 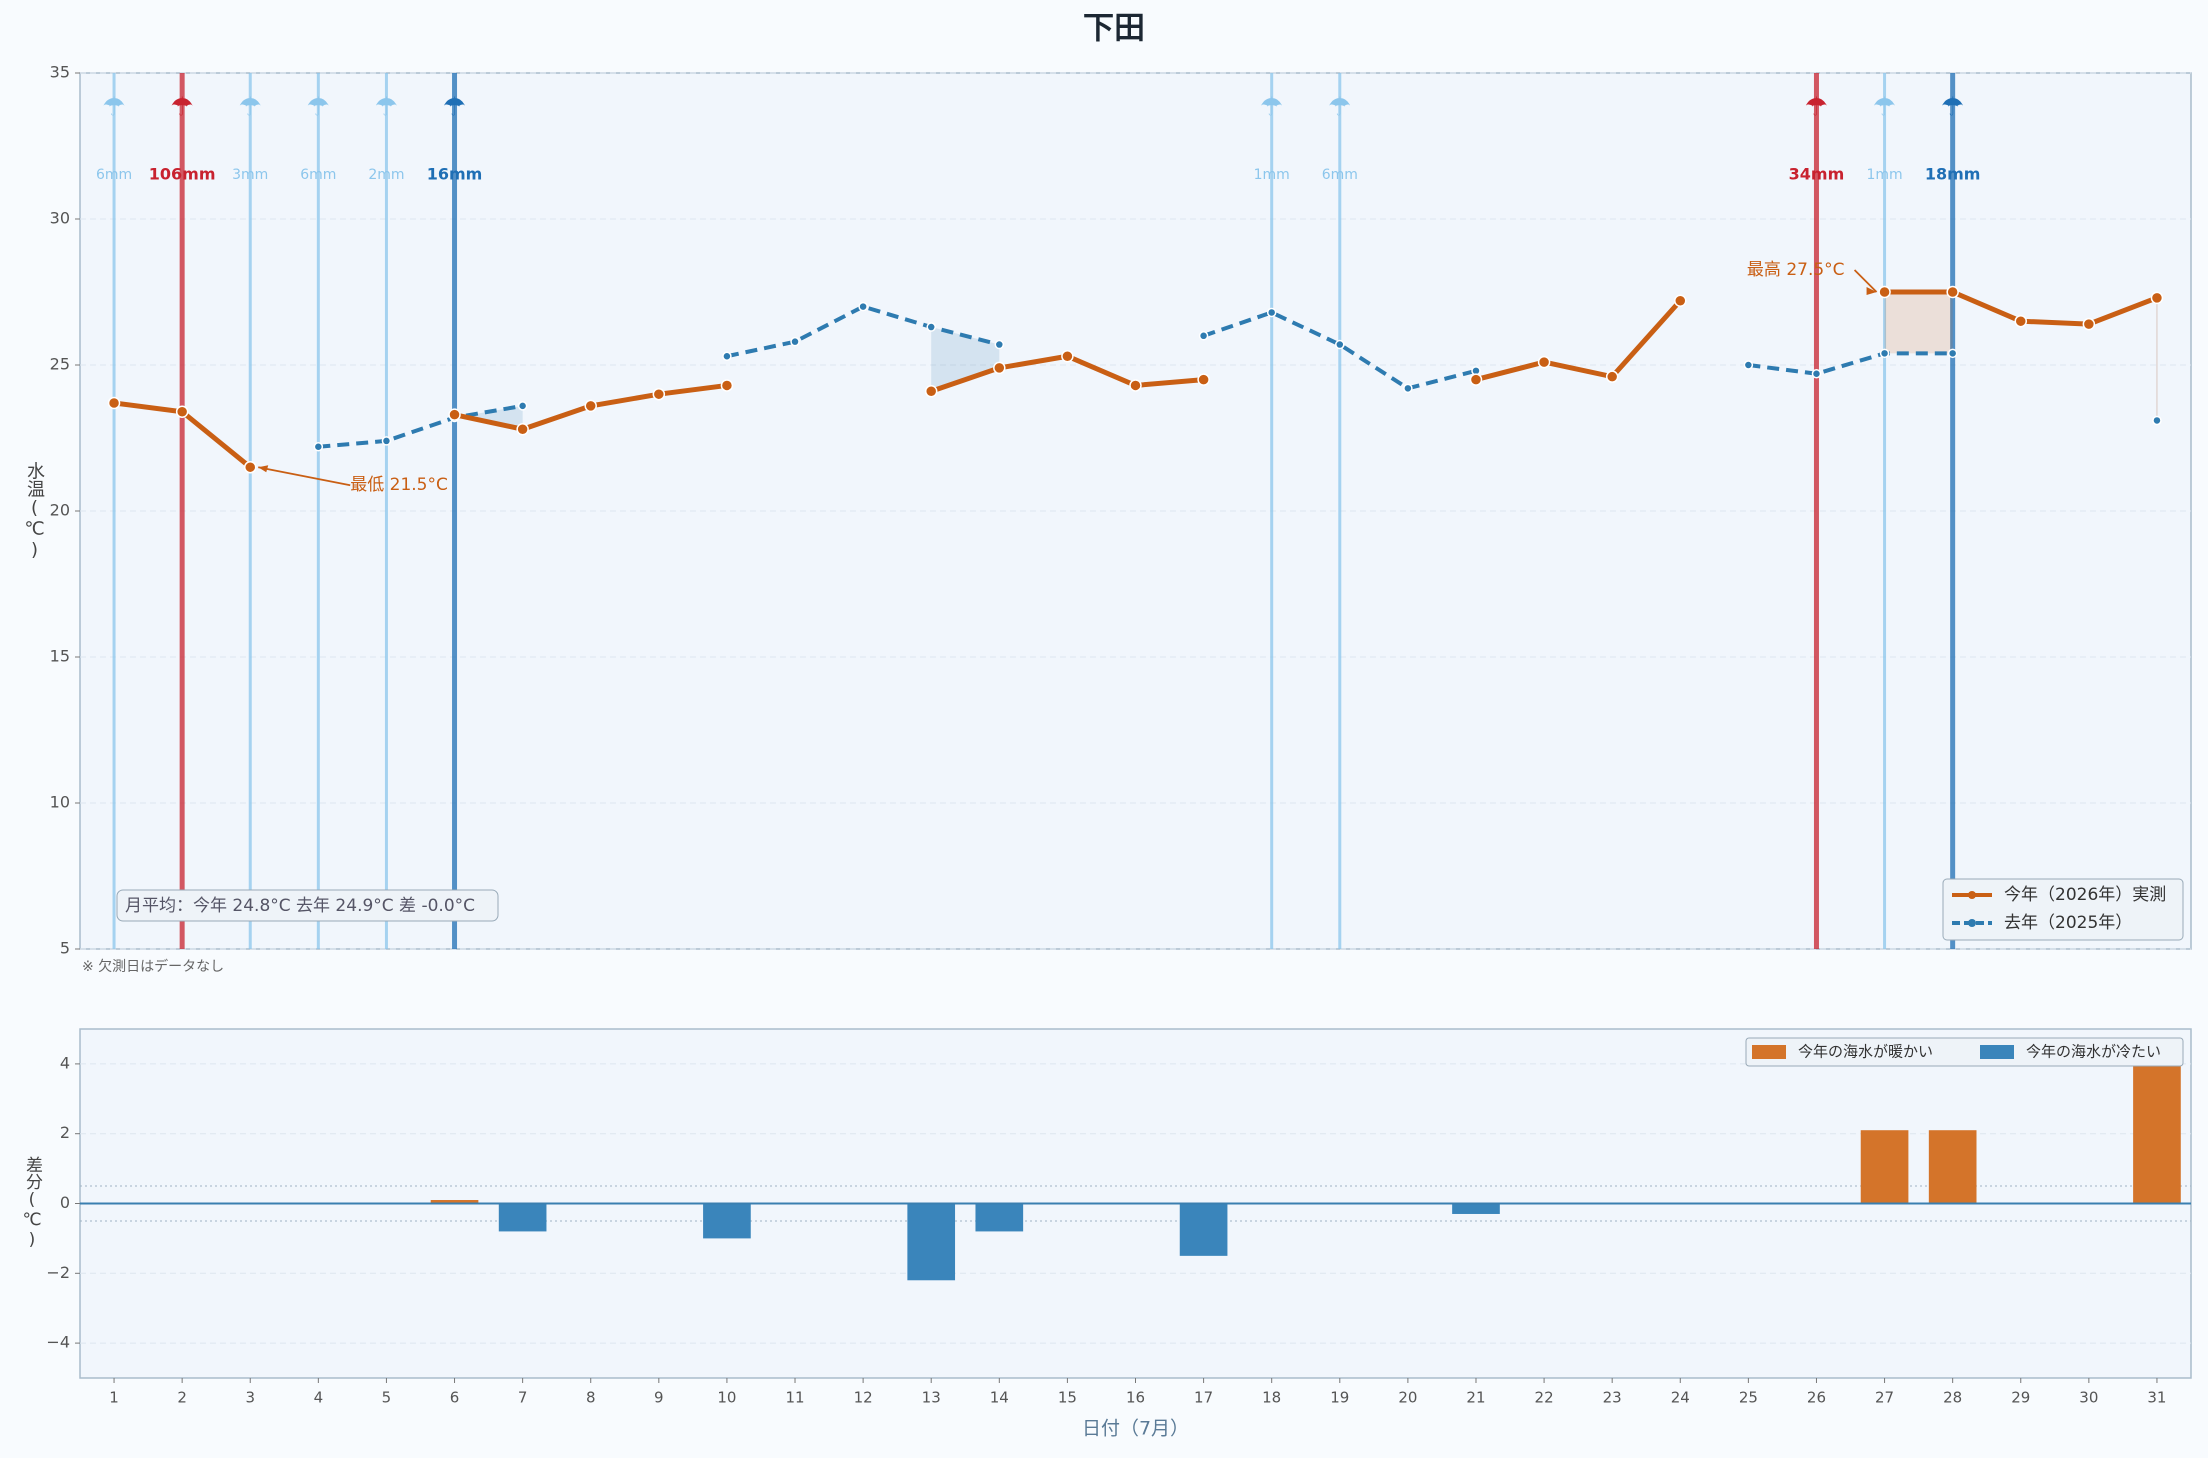 What do you see at coordinates (2068, 923) in the screenshot?
I see `legend-label: 去年（2025年）` at bounding box center [2068, 923].